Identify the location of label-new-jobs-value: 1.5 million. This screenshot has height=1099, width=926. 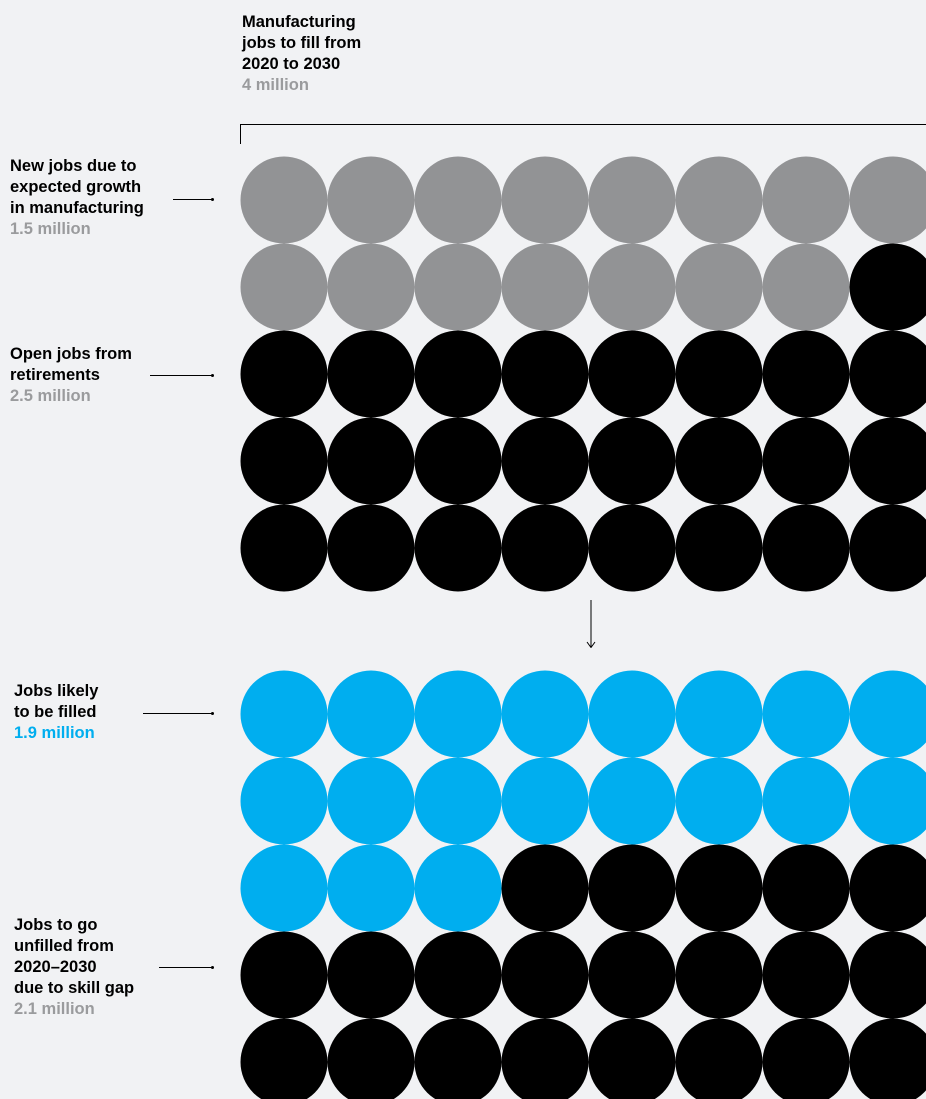
(50, 229).